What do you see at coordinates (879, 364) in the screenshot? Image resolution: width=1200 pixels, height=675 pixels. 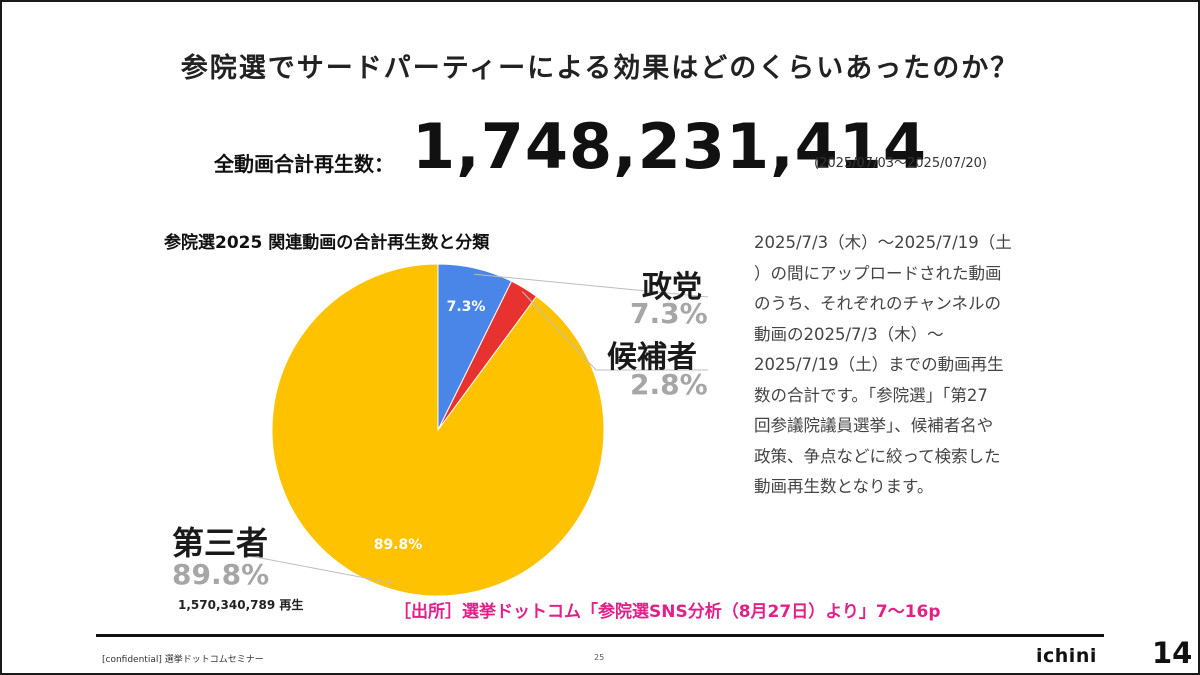 I see `description-line: 2025/7/19（土）までの動画再生` at bounding box center [879, 364].